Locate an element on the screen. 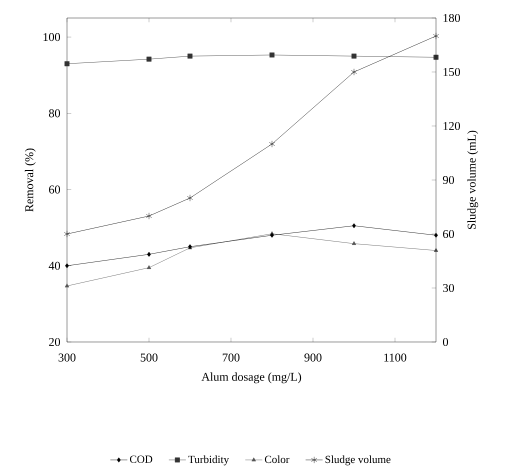  y2-axis-title: Sludge volume (mL) is located at coordinates (472, 180).